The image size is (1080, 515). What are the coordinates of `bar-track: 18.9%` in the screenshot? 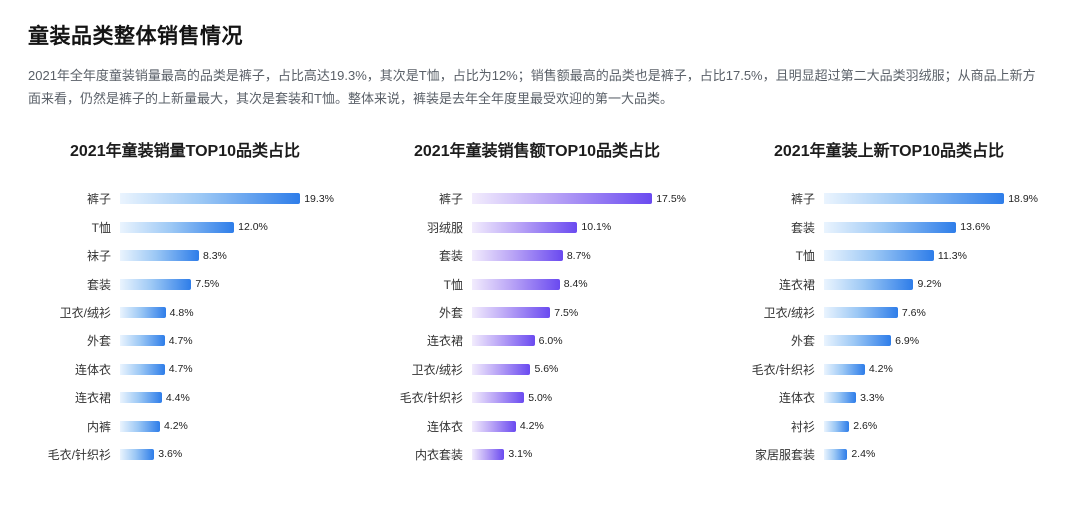 It's located at (931, 199).